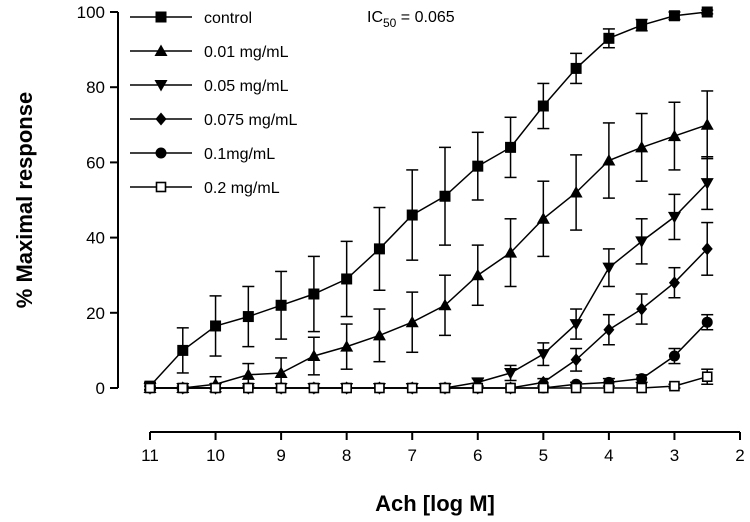 The width and height of the screenshot is (750, 522). I want to click on x-tick-label: 3, so click(674, 455).